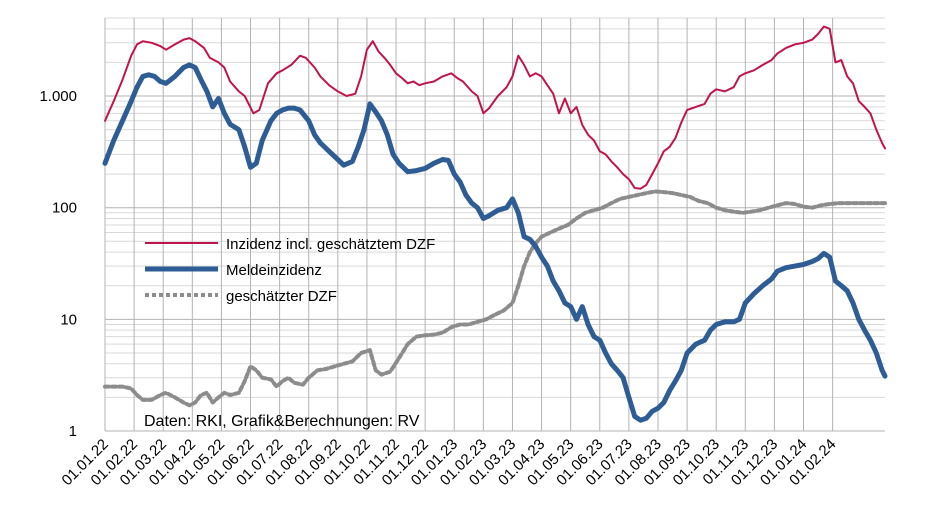 The height and width of the screenshot is (530, 943). Describe the element at coordinates (281, 296) in the screenshot. I see `legend-label-dzf: geschätzter DZF` at that location.